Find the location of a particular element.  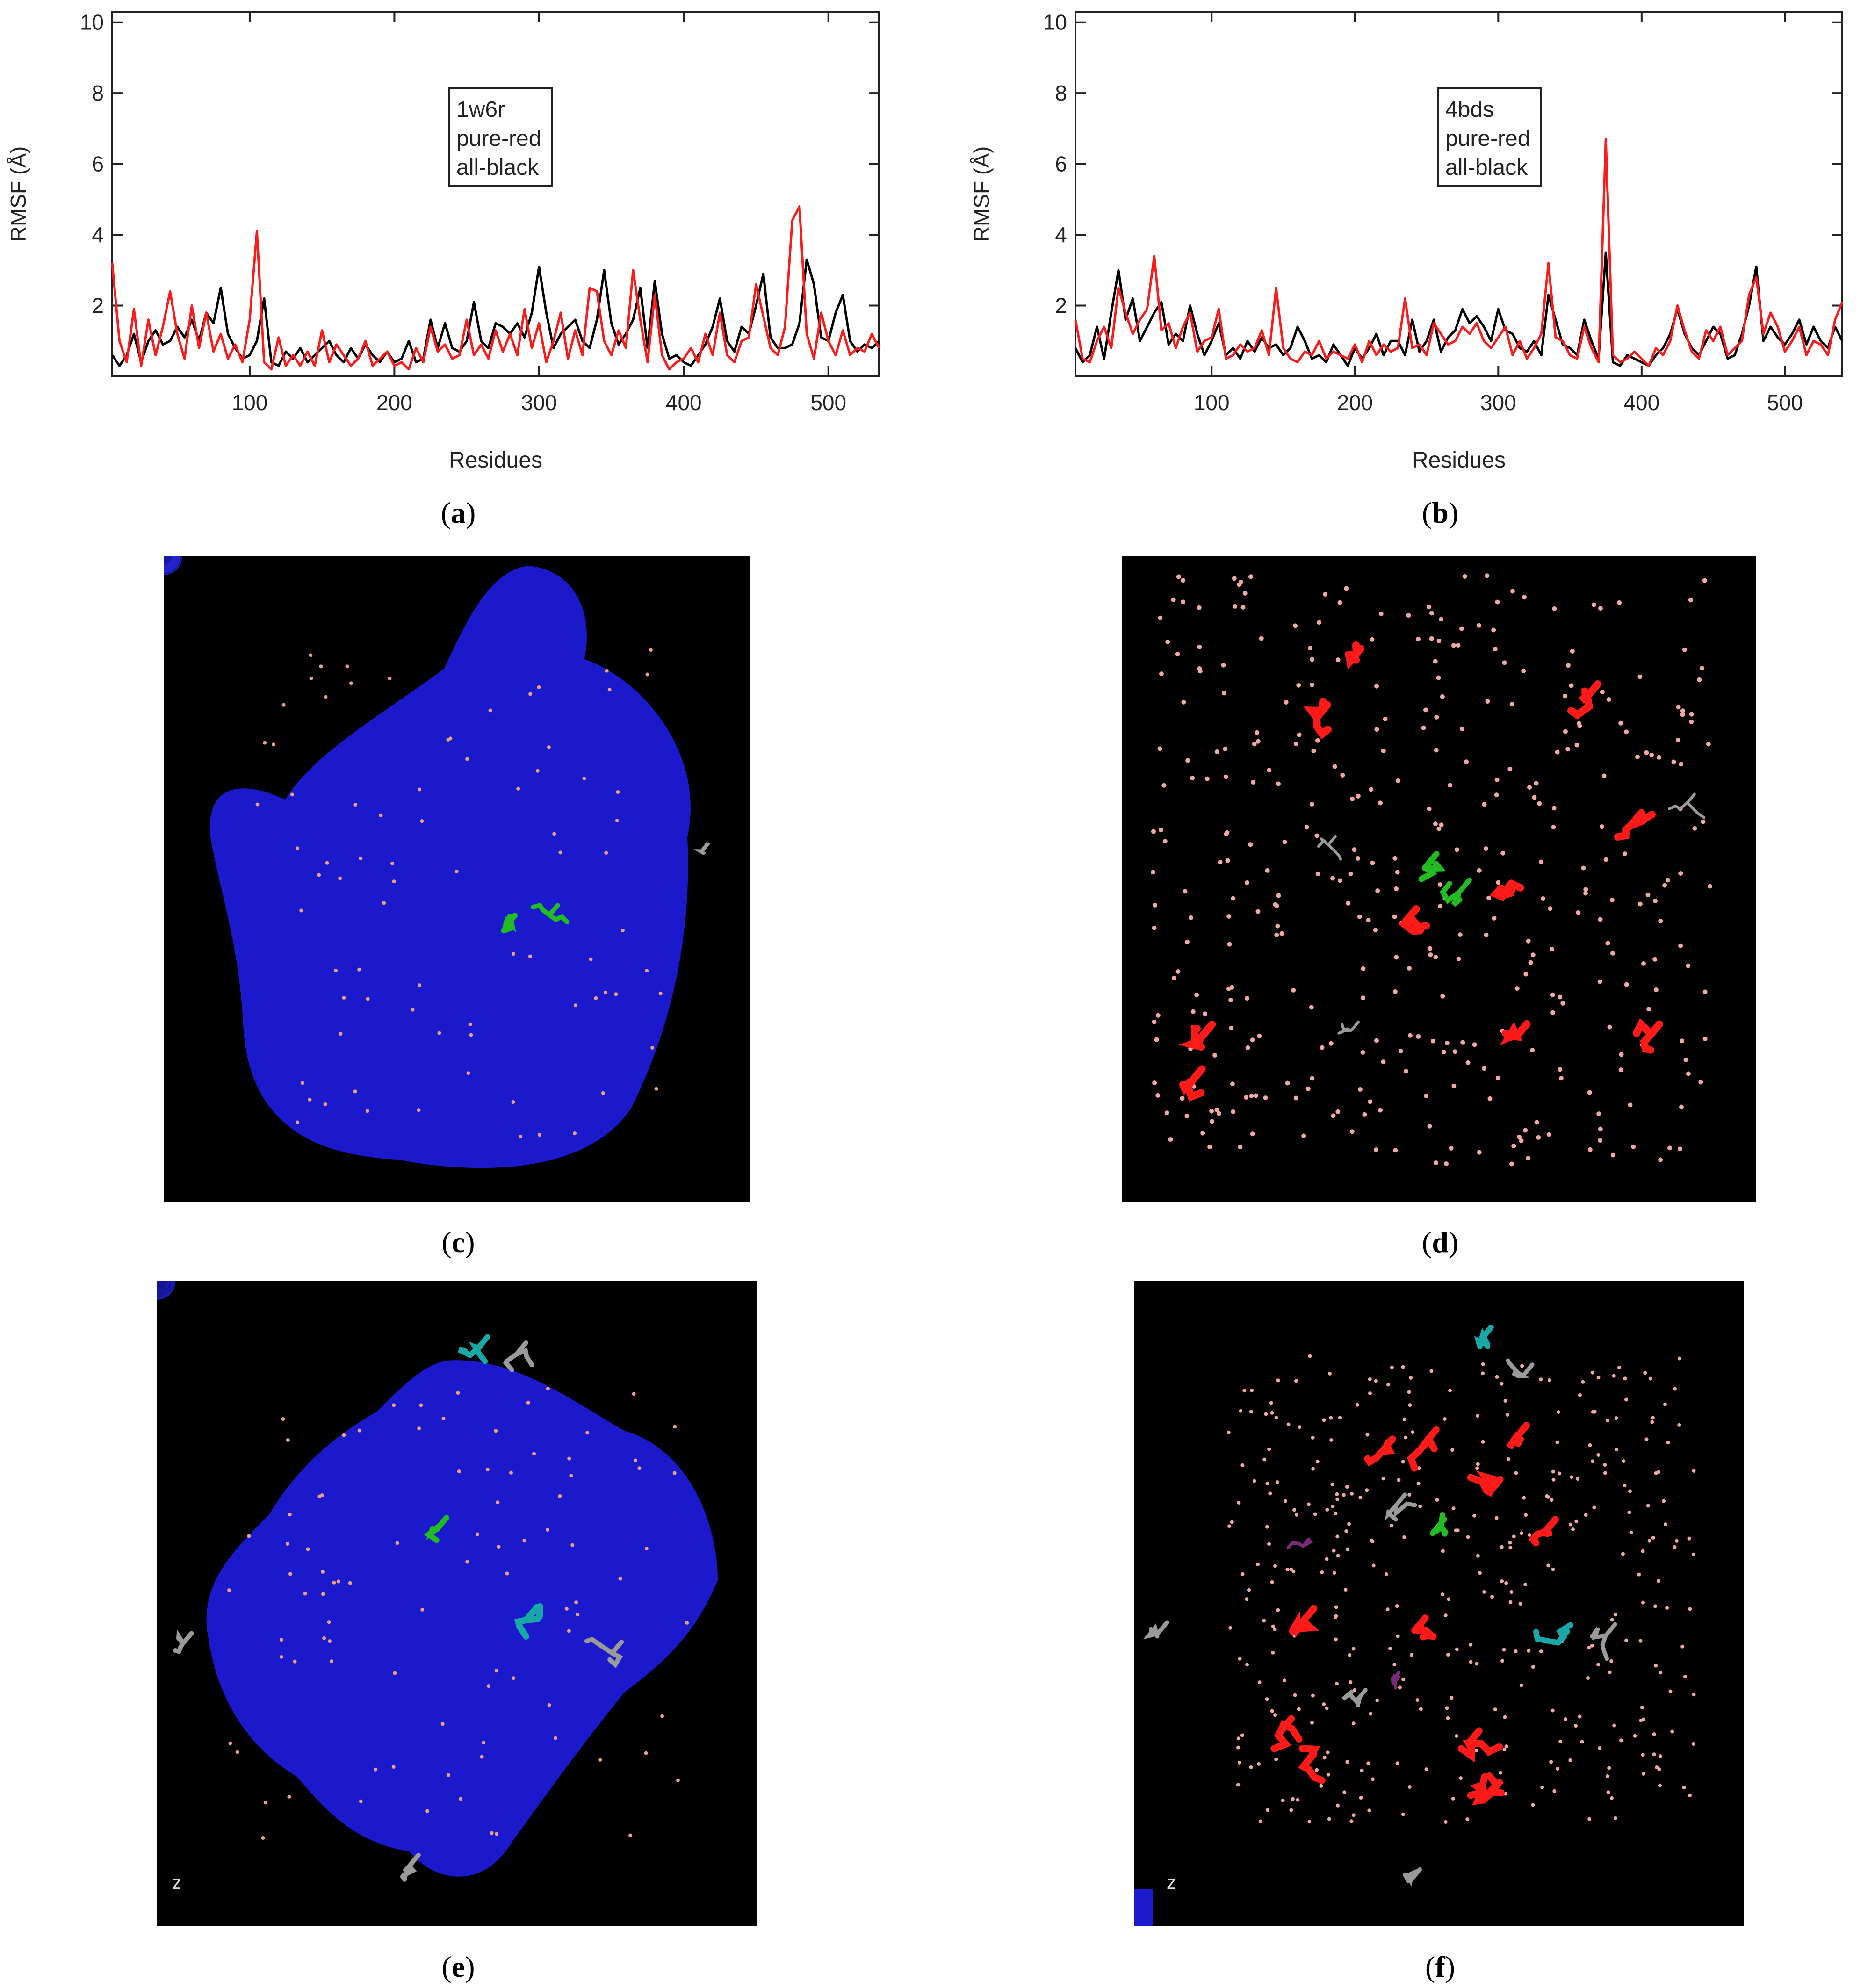

legend-entry: 1w6r is located at coordinates (480, 110).